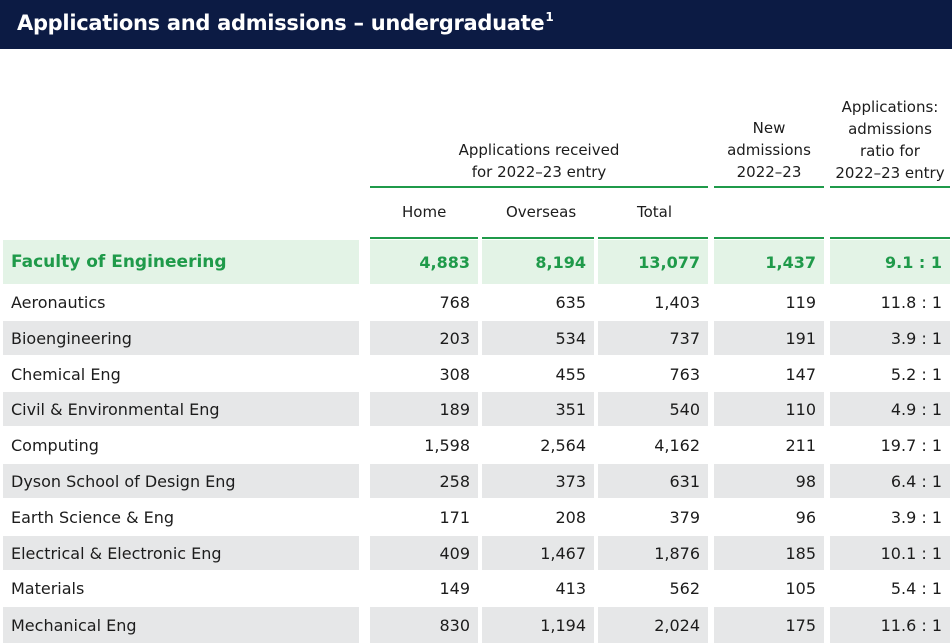  What do you see at coordinates (538, 338) in the screenshot?
I see `overseas-cell: 534` at bounding box center [538, 338].